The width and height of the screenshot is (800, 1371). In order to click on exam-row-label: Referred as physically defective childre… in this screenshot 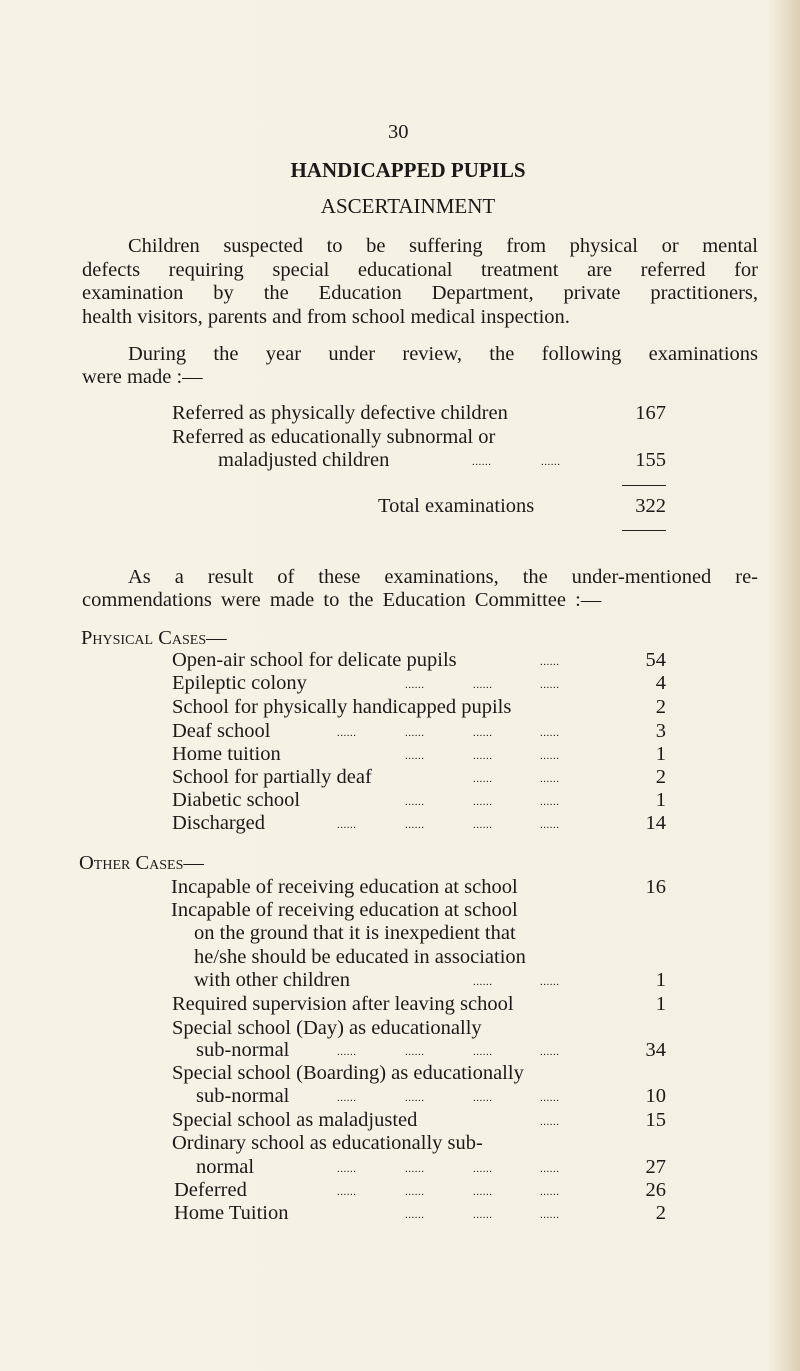, I will do `click(340, 413)`.